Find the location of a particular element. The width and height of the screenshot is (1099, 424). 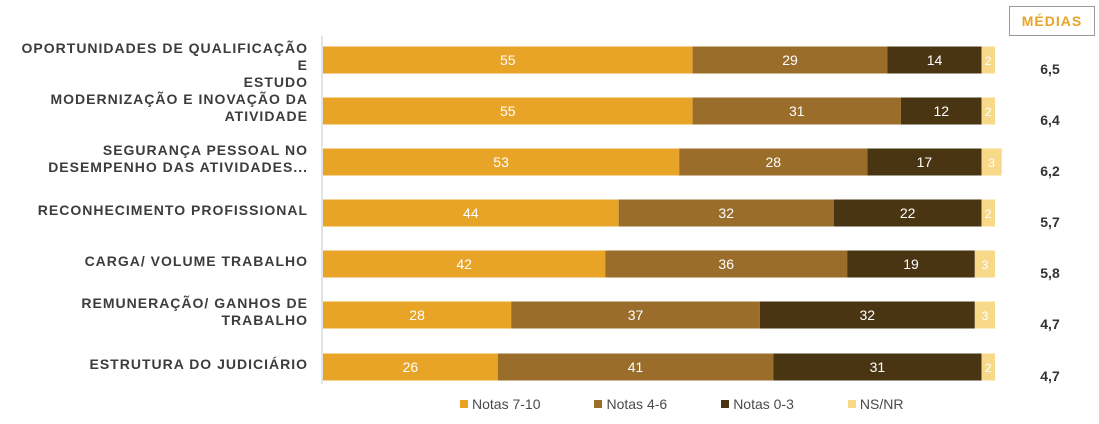

bar-value-label: 42 is located at coordinates (464, 264).